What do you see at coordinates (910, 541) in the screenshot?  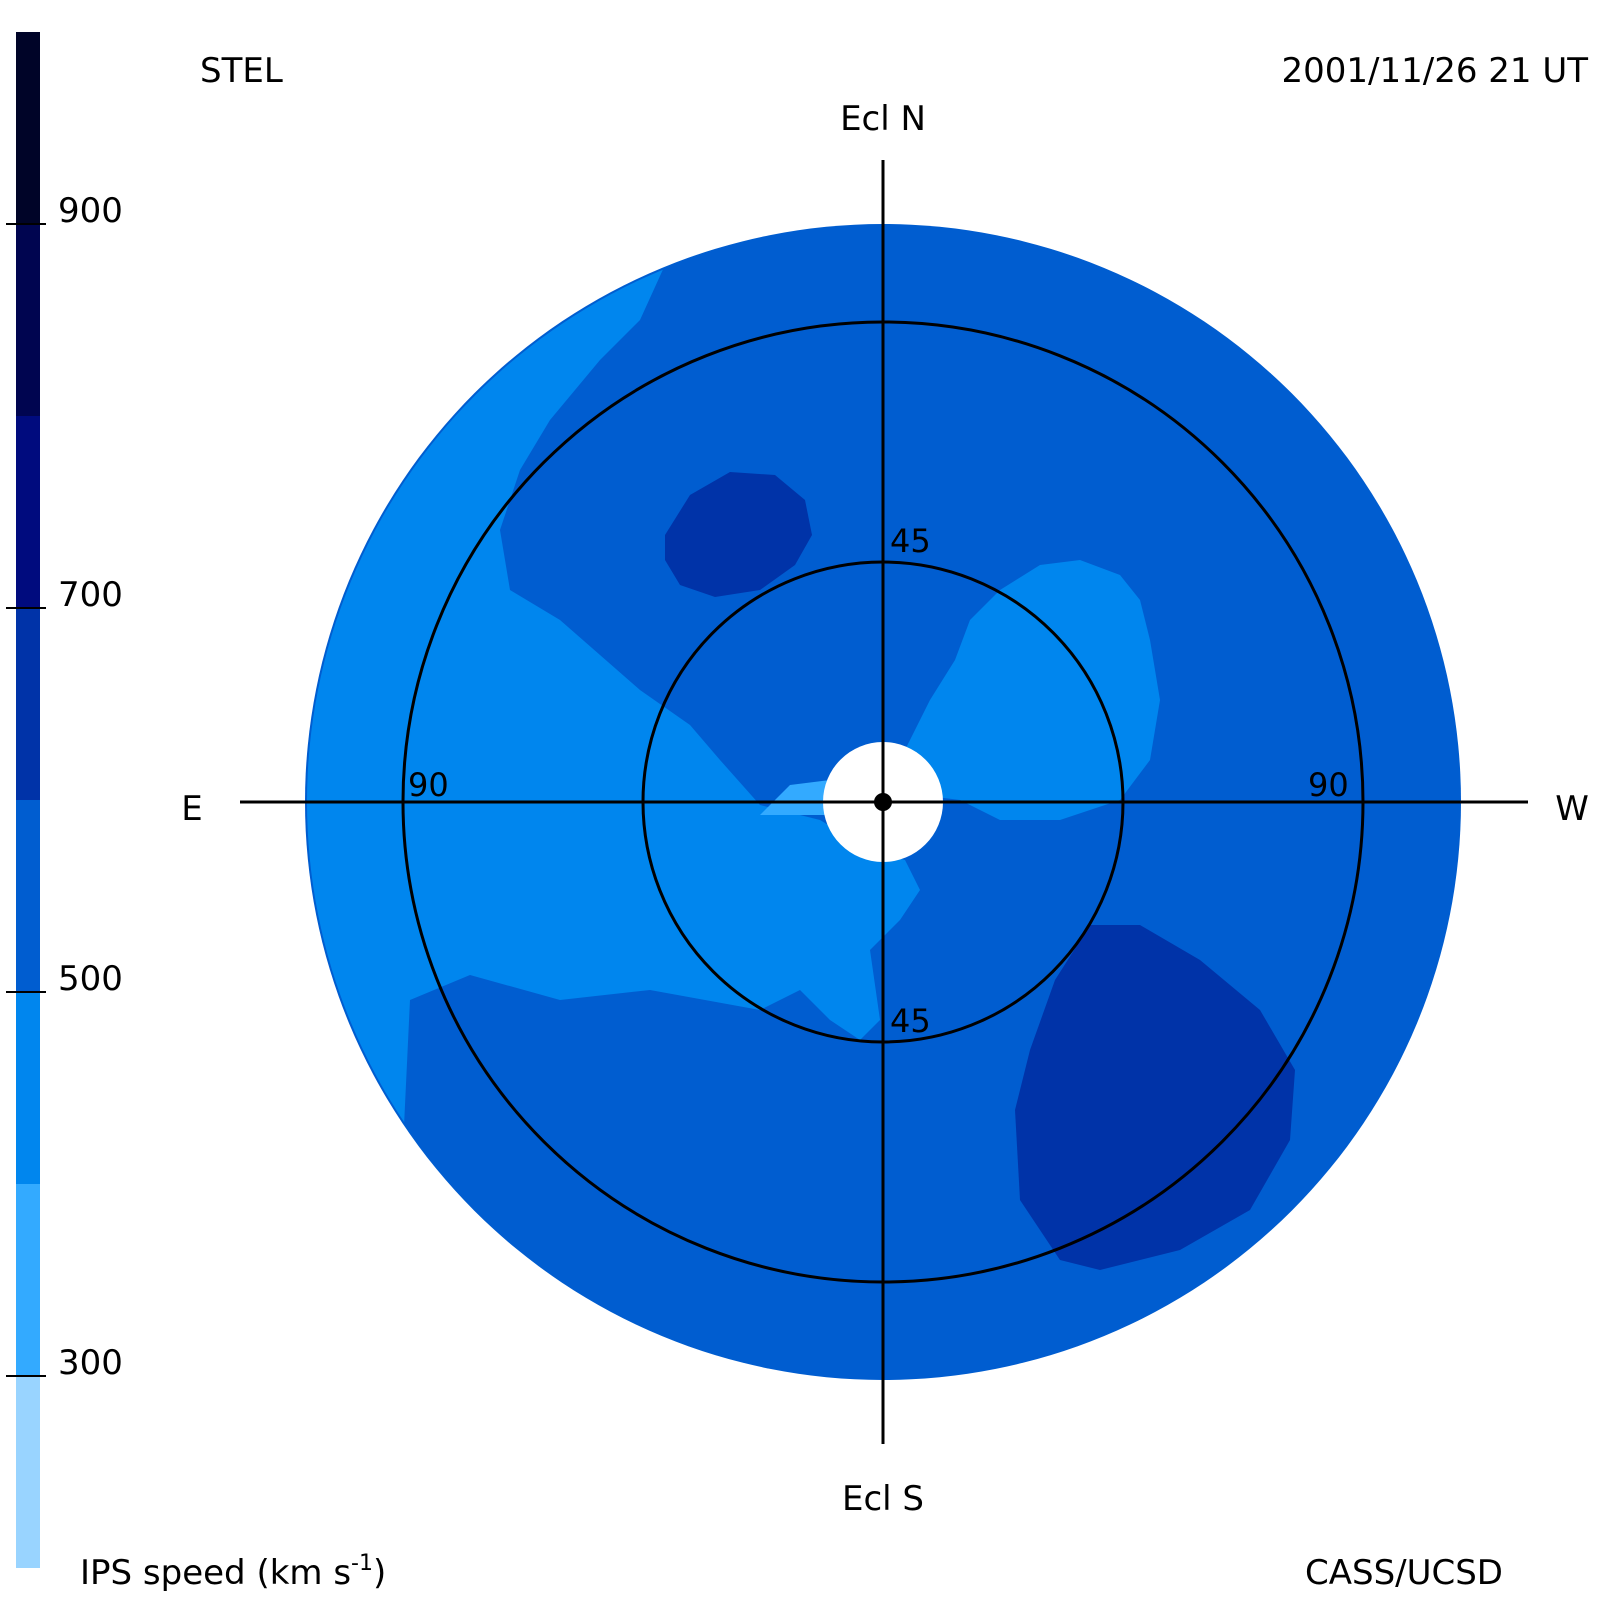 I see `ring-45-label-top: 45` at bounding box center [910, 541].